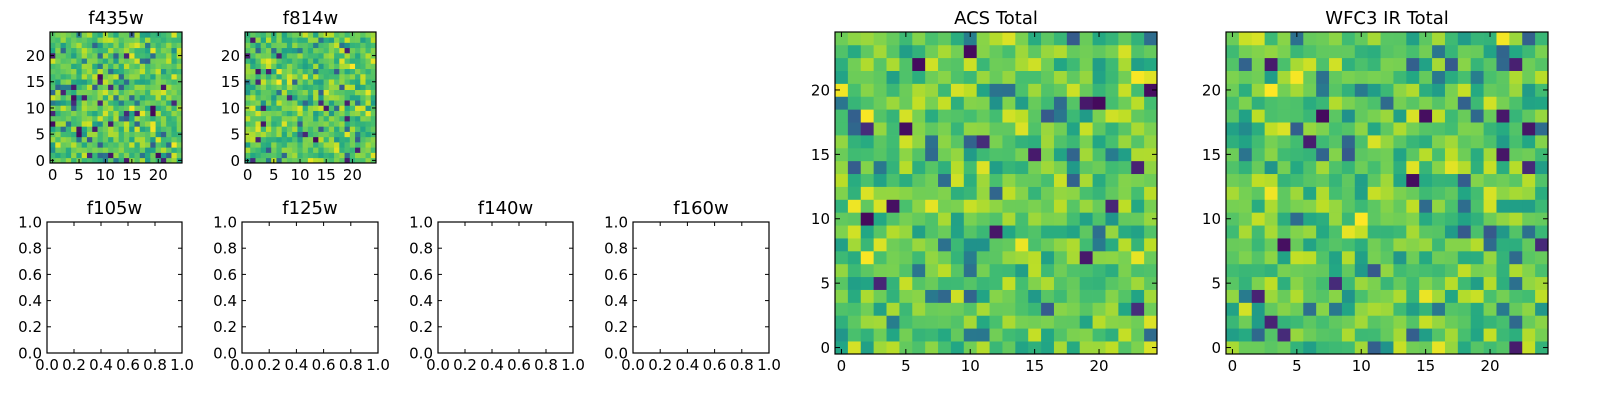  Describe the element at coordinates (310, 287) in the screenshot. I see `axes-frame` at that location.